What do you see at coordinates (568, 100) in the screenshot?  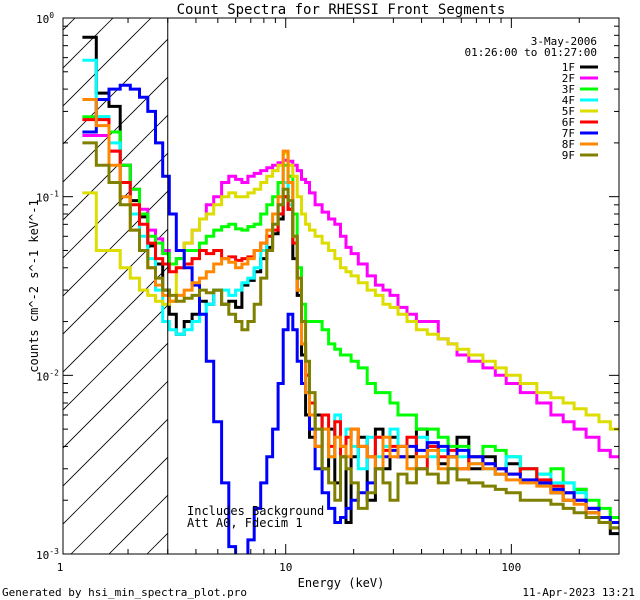 I see `legend-label-4F: 4F` at bounding box center [568, 100].